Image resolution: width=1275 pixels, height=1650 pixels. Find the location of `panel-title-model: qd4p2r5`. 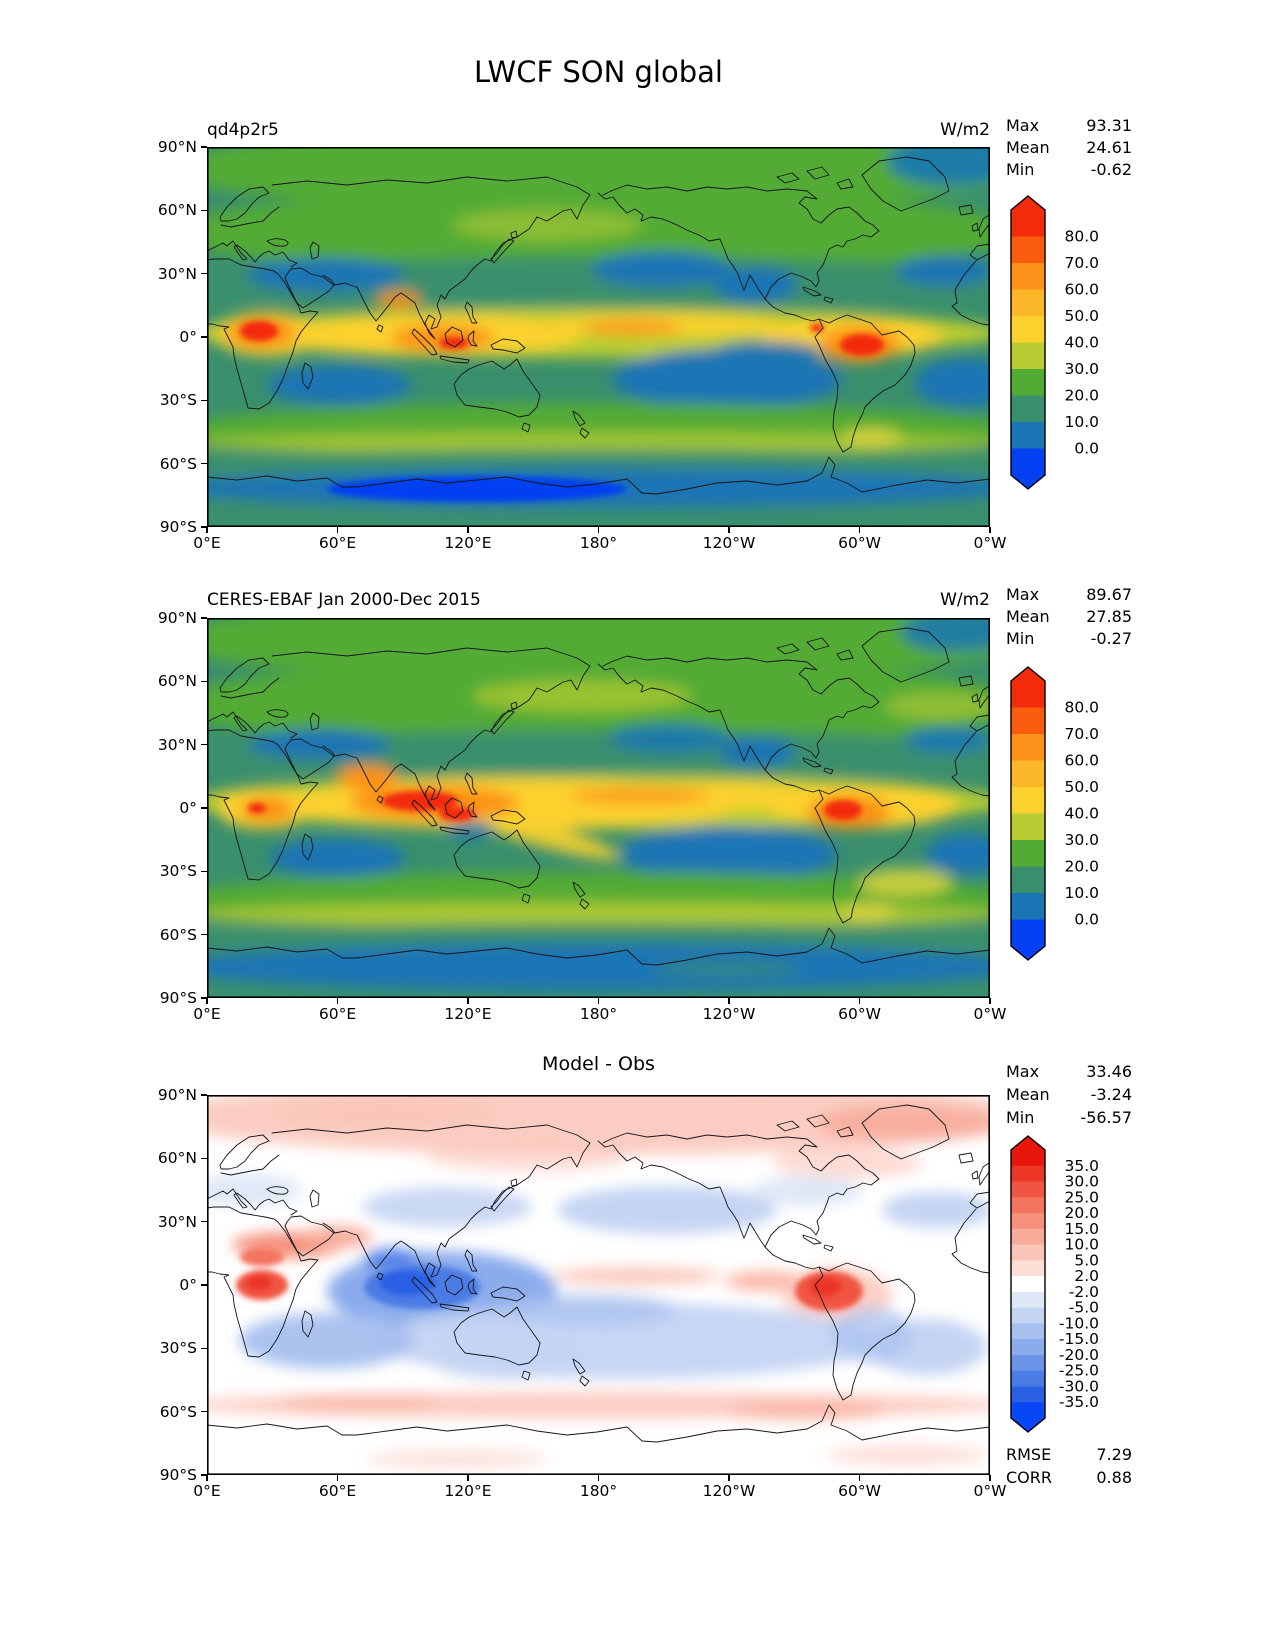

panel-title-model: qd4p2r5 is located at coordinates (243, 130).